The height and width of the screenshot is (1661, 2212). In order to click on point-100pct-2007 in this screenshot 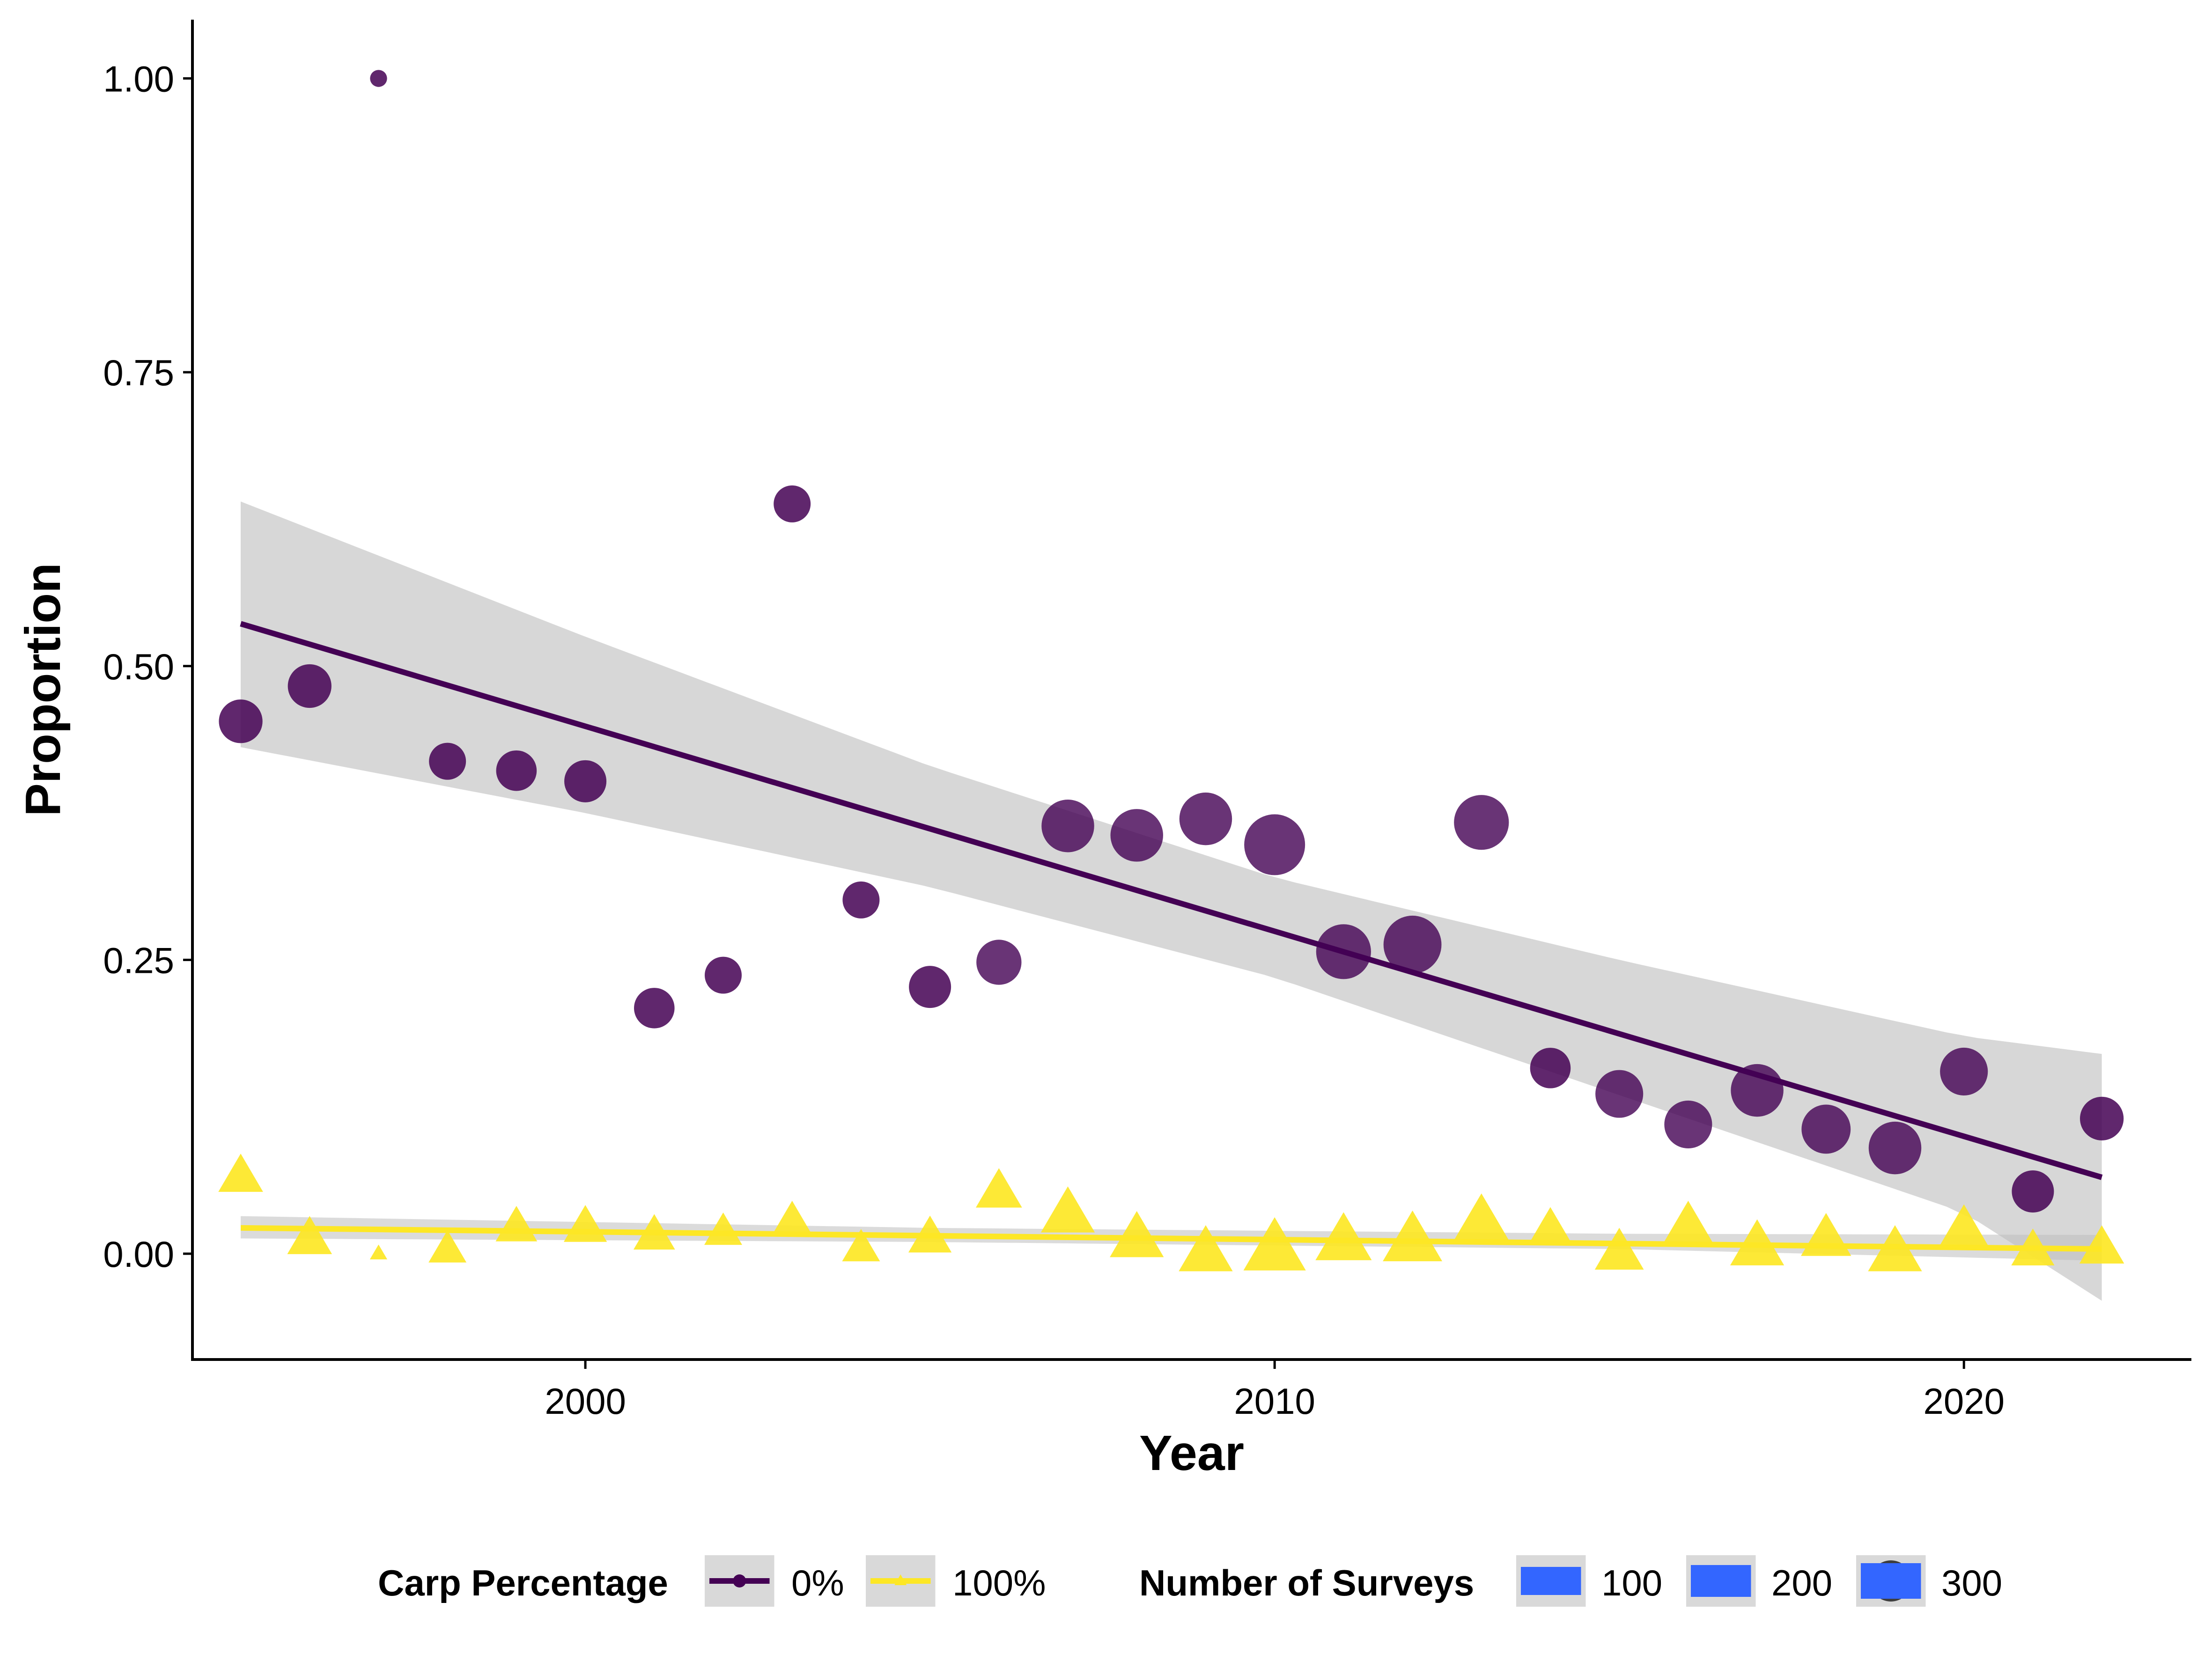, I will do `click(1068, 1209)`.